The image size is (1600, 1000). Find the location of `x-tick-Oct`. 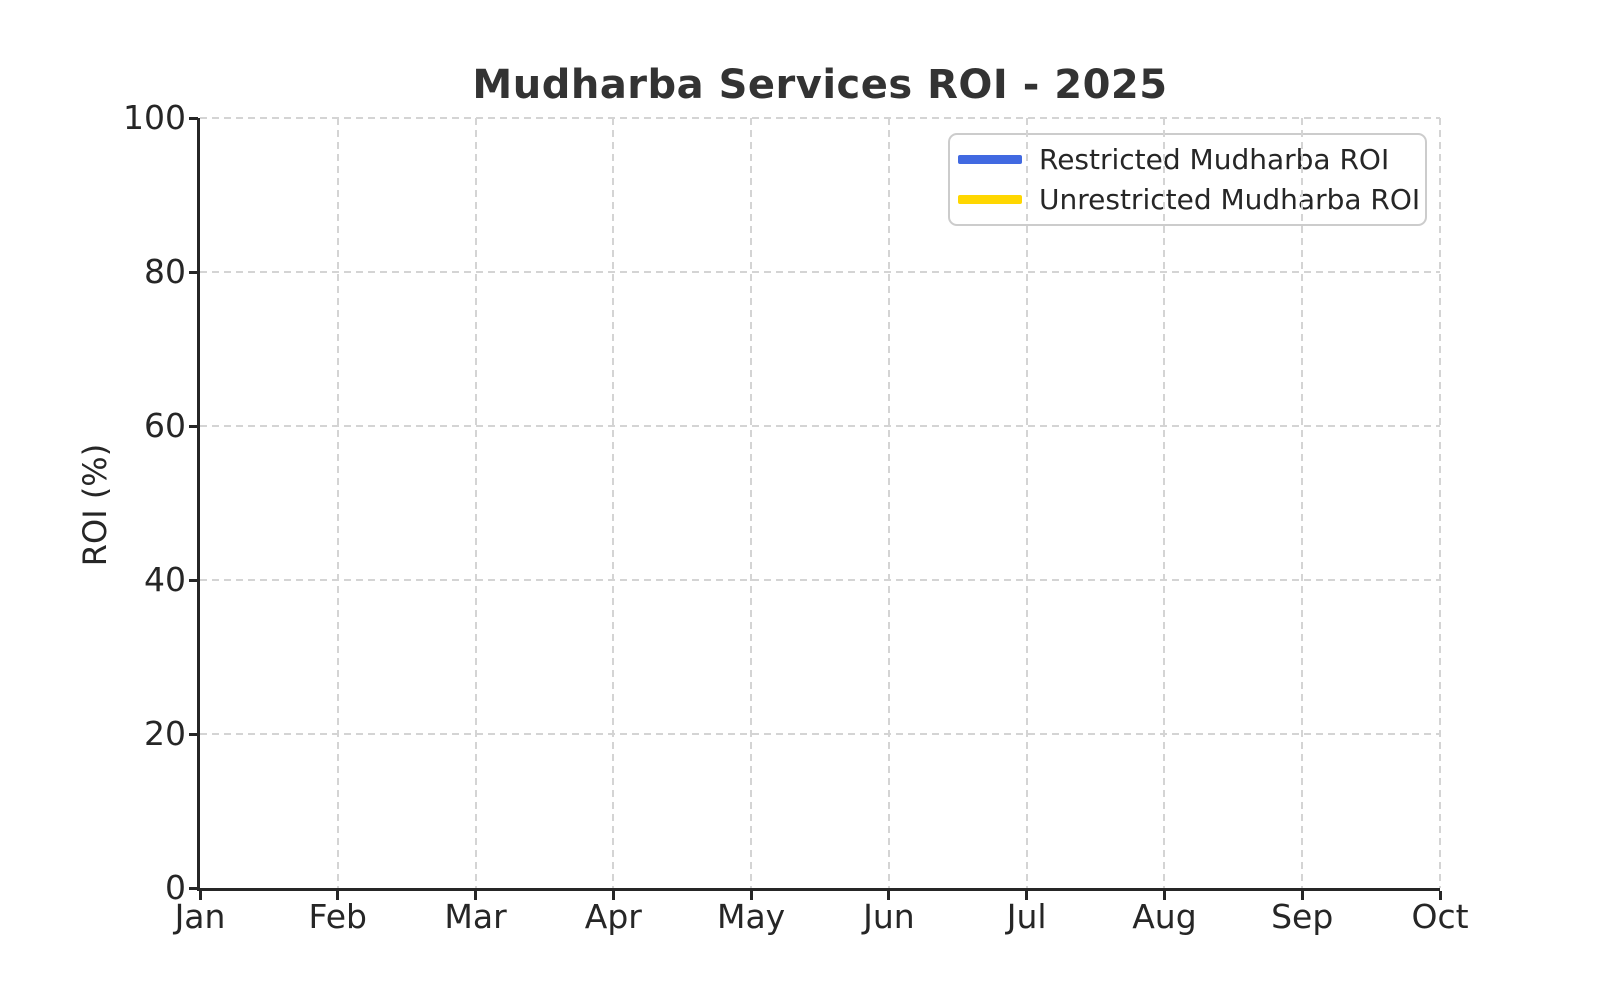

x-tick-Oct is located at coordinates (1440, 895).